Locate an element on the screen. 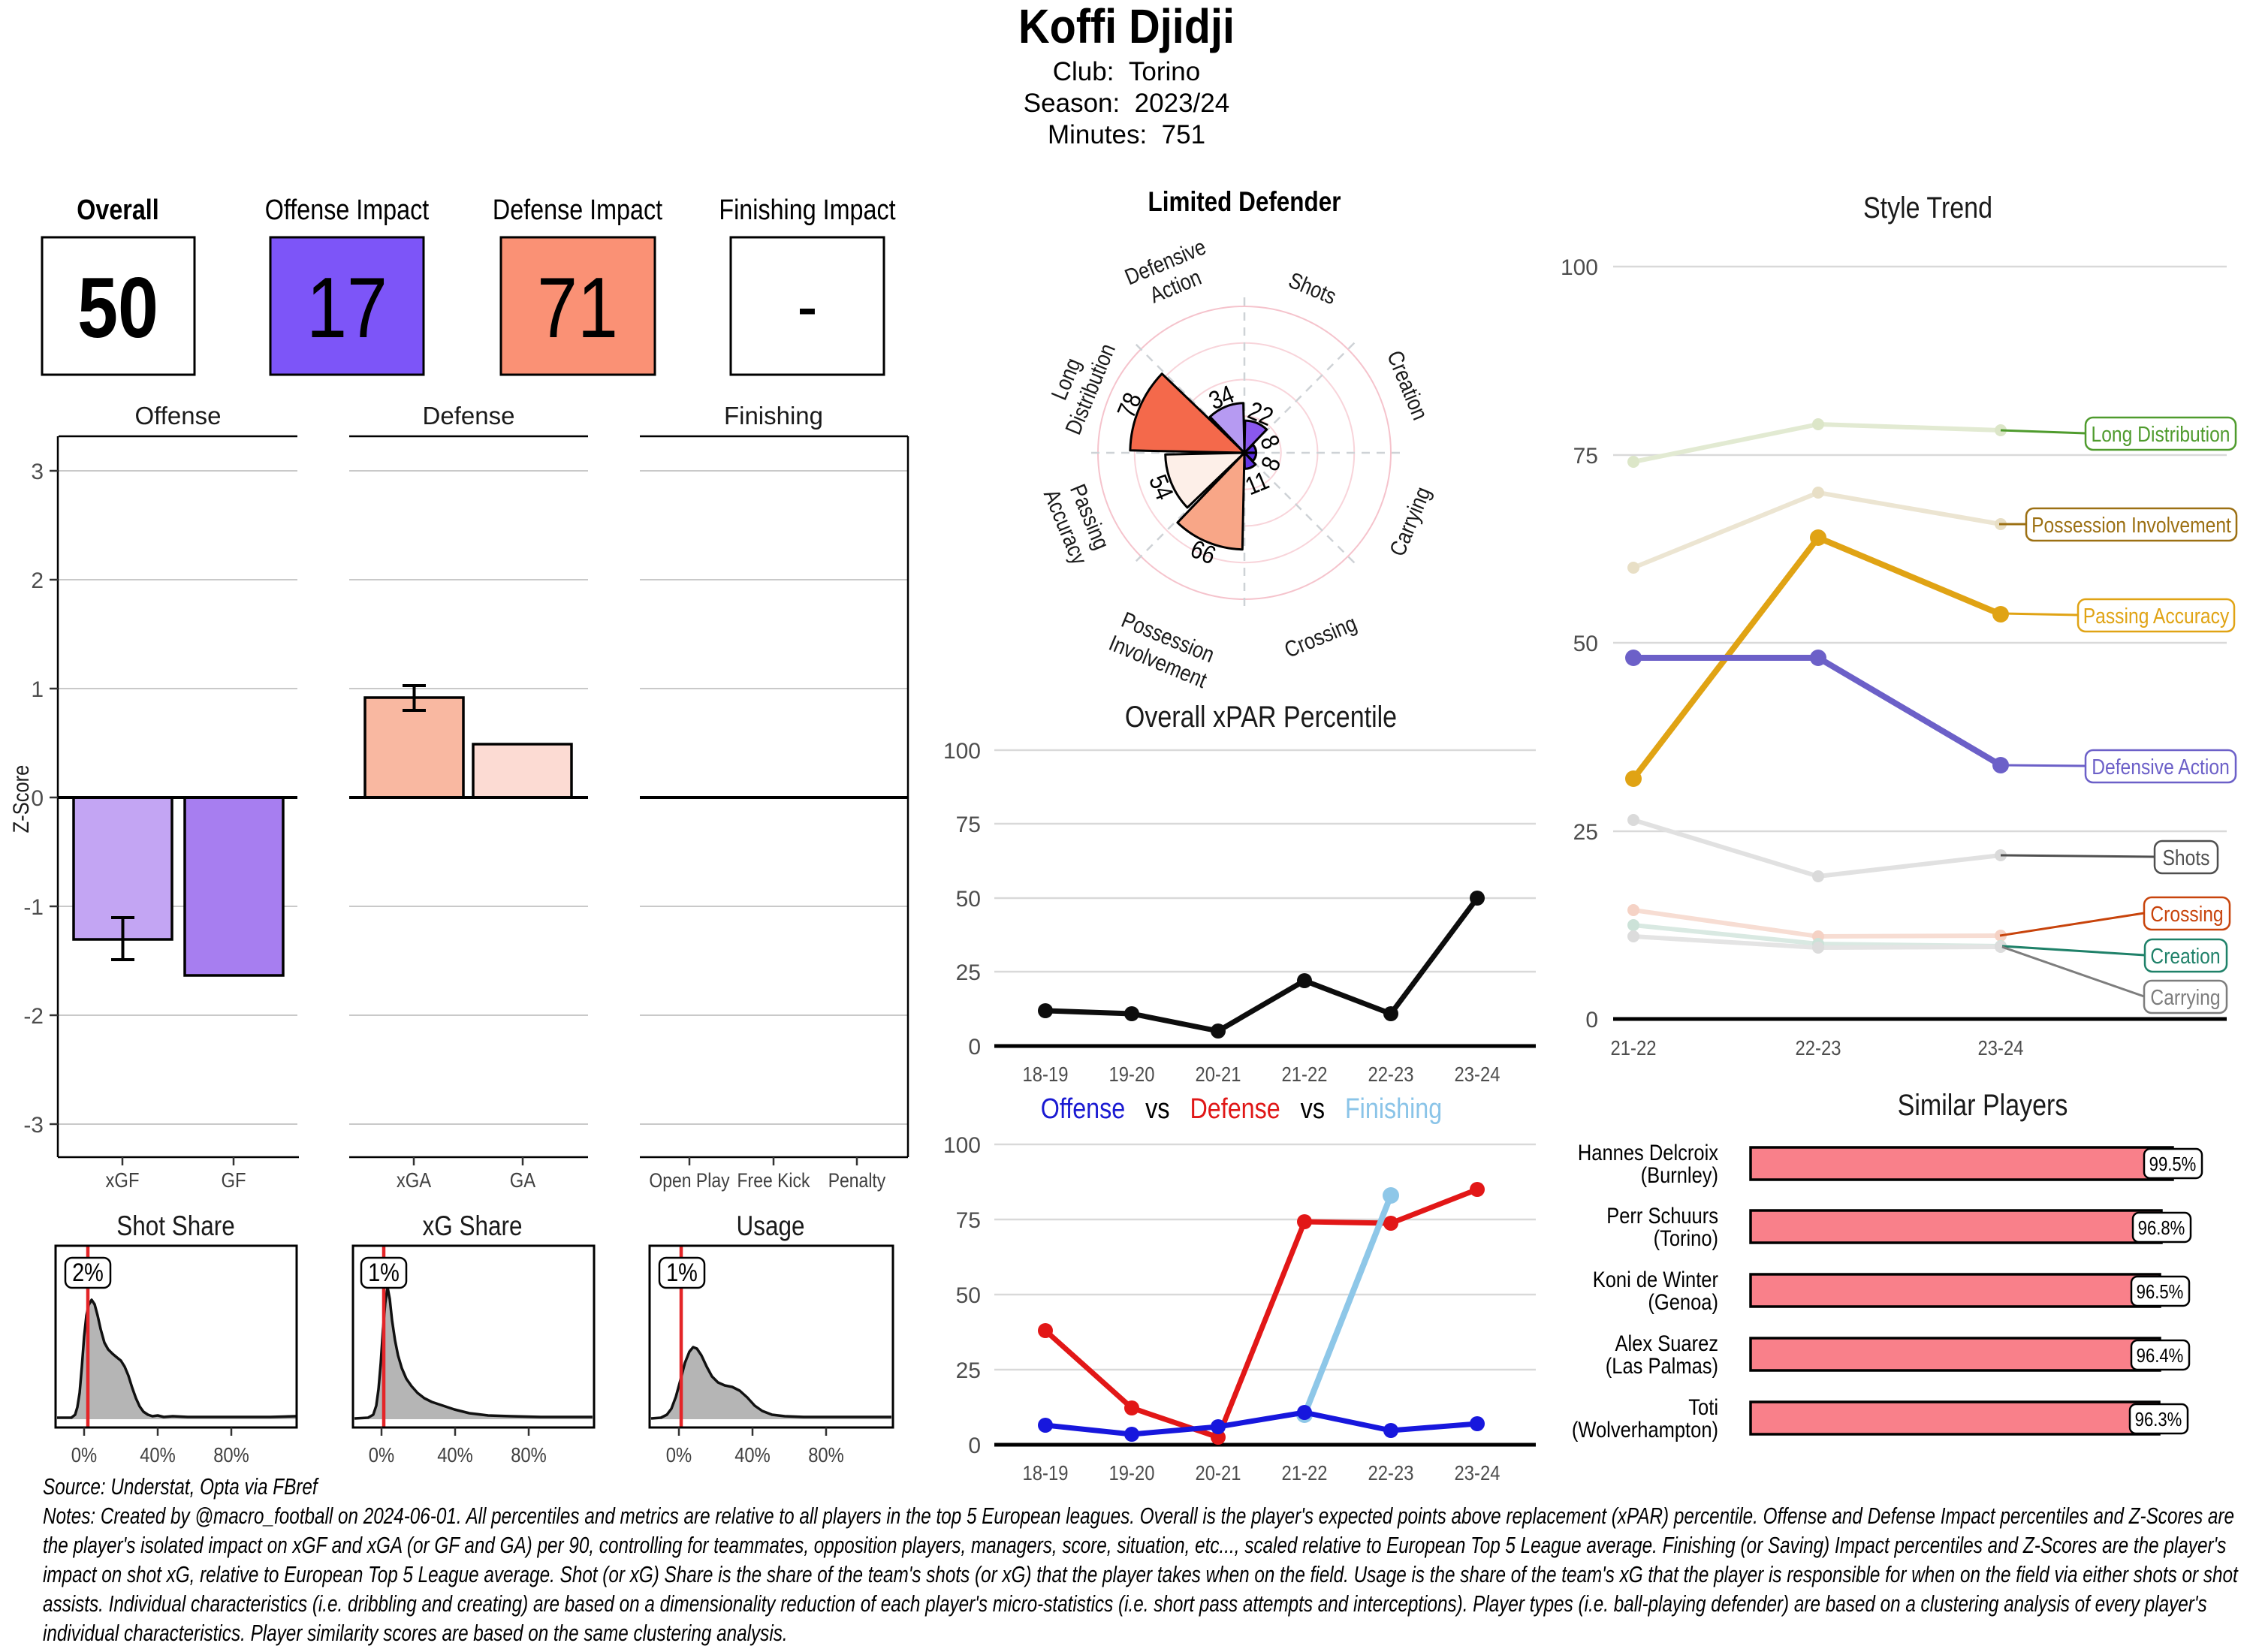  svg-text: -1 is located at coordinates (34, 907).